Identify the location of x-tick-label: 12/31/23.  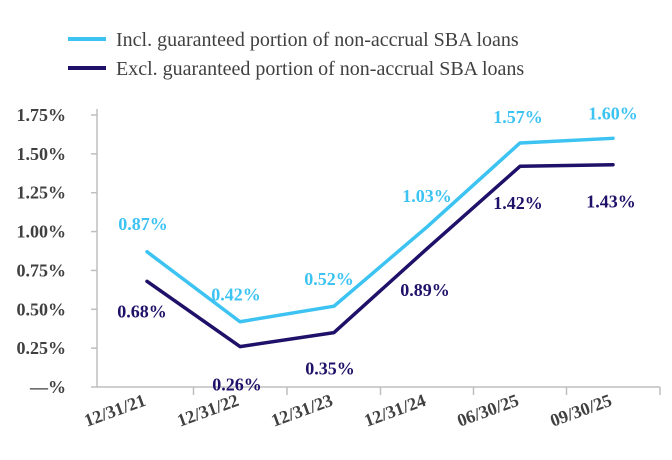
(301, 410).